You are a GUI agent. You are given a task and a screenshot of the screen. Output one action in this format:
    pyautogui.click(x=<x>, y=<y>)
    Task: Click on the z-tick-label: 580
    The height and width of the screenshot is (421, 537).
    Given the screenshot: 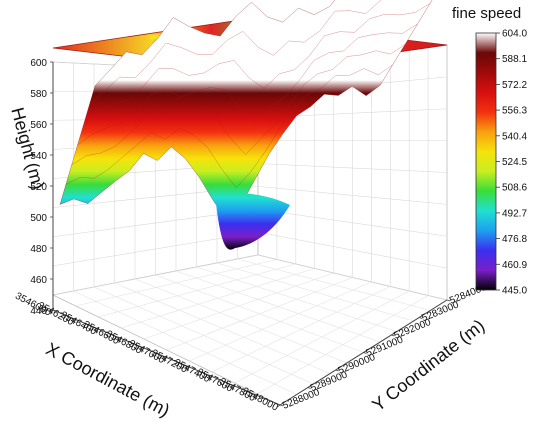 What is the action you would take?
    pyautogui.click(x=38, y=94)
    